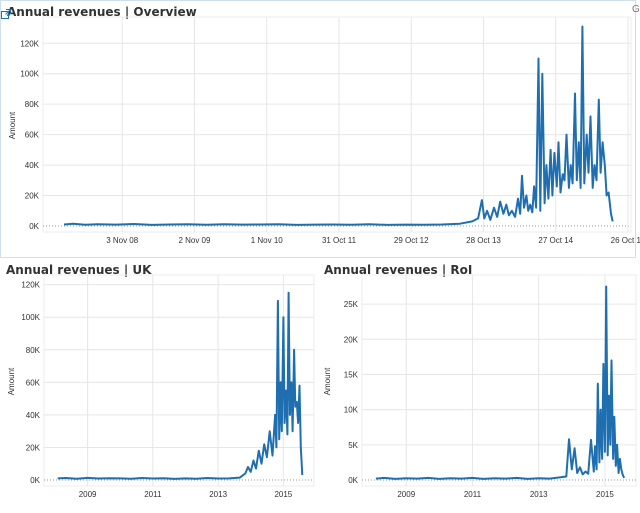 Image resolution: width=640 pixels, height=513 pixels. I want to click on x-tick-label: 29 Oct 12, so click(411, 240).